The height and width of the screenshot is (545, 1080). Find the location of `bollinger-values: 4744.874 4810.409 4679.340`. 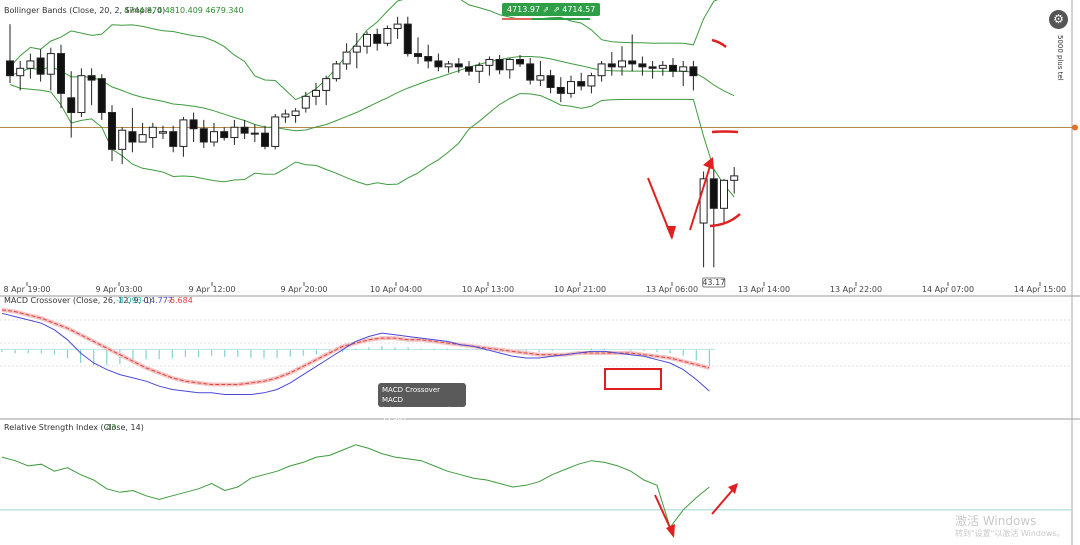

bollinger-values: 4744.874 4810.409 4679.340 is located at coordinates (184, 10).